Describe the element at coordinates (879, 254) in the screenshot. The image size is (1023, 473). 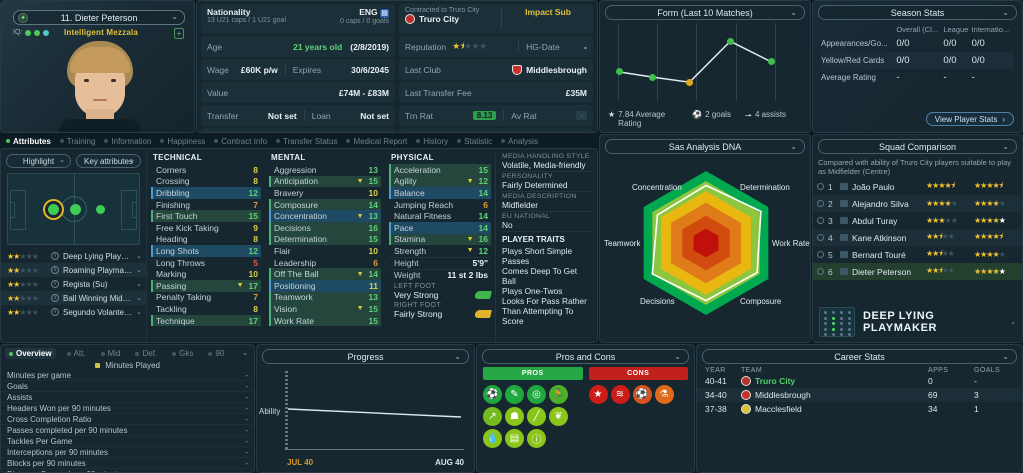
I see `player-name: Bernard Touré` at that location.